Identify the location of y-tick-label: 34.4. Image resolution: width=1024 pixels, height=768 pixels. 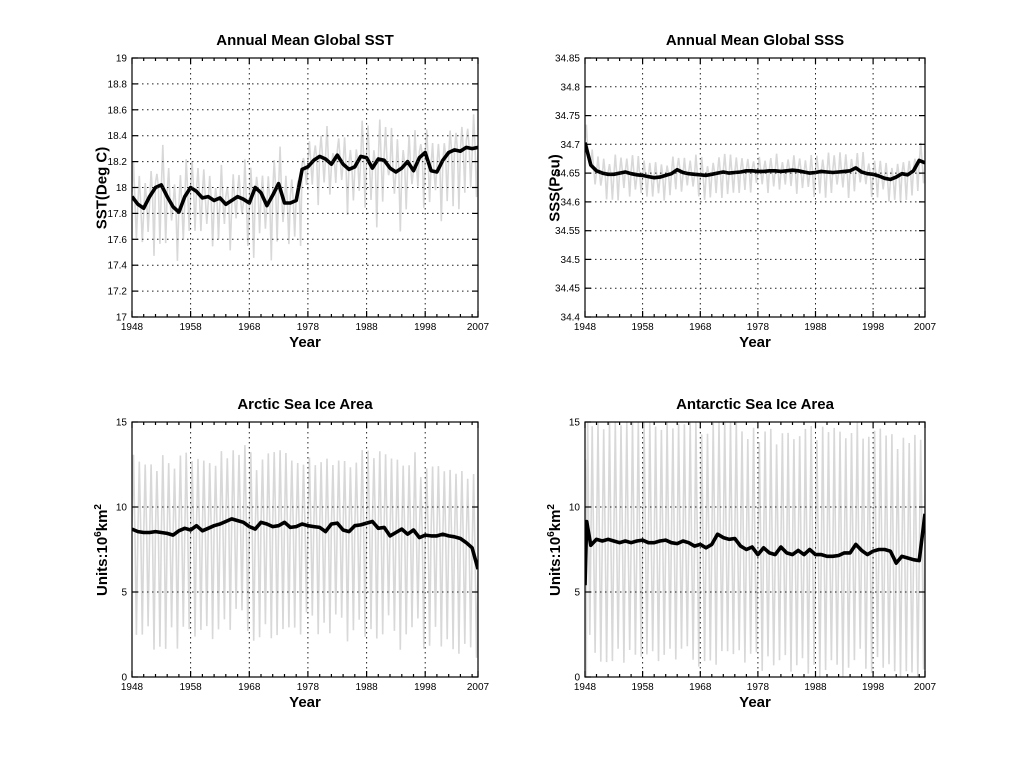
(571, 318).